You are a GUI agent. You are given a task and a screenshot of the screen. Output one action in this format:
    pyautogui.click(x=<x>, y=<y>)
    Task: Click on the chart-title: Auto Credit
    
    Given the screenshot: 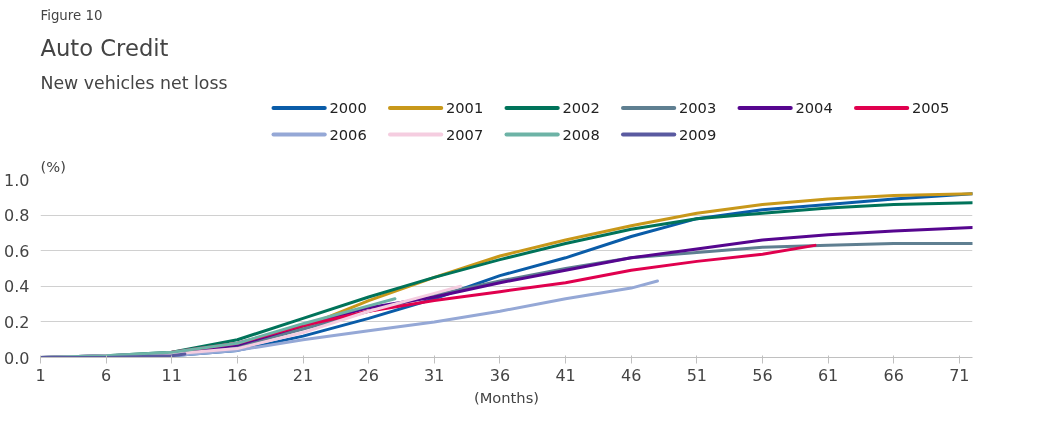 What is the action you would take?
    pyautogui.click(x=104, y=47)
    